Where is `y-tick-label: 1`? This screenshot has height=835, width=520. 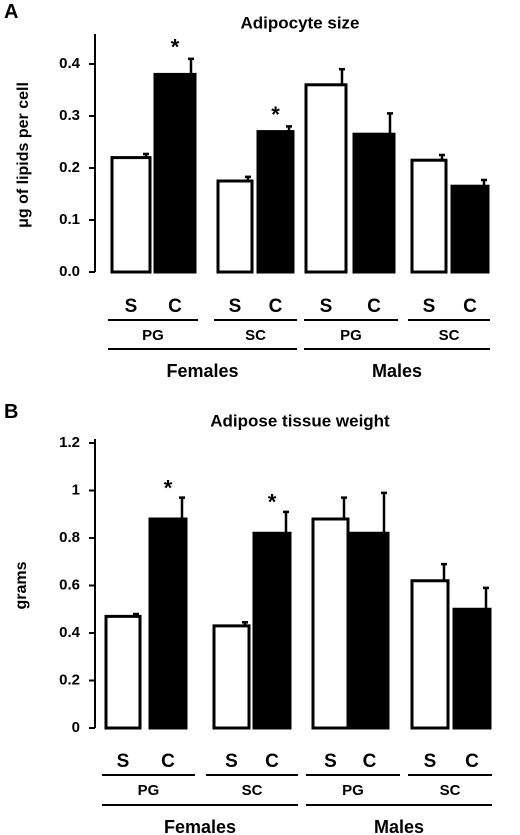
y-tick-label: 1 is located at coordinates (76, 489).